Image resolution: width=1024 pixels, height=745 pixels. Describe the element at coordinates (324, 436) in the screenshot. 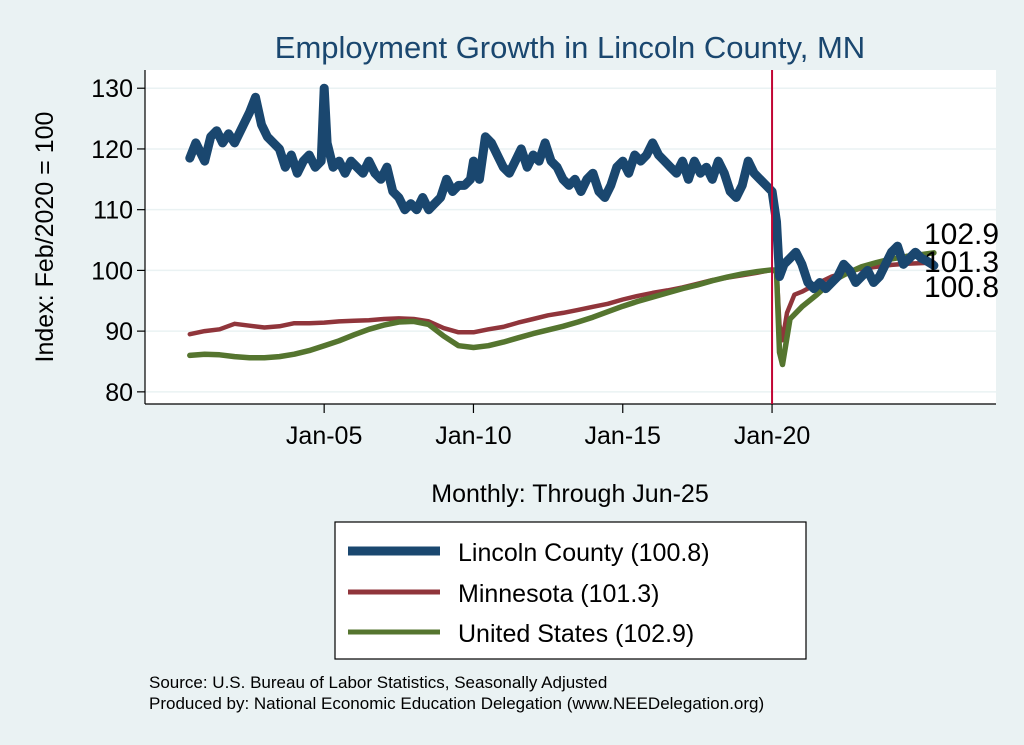

I see `x-tick-label: Jan-05` at that location.